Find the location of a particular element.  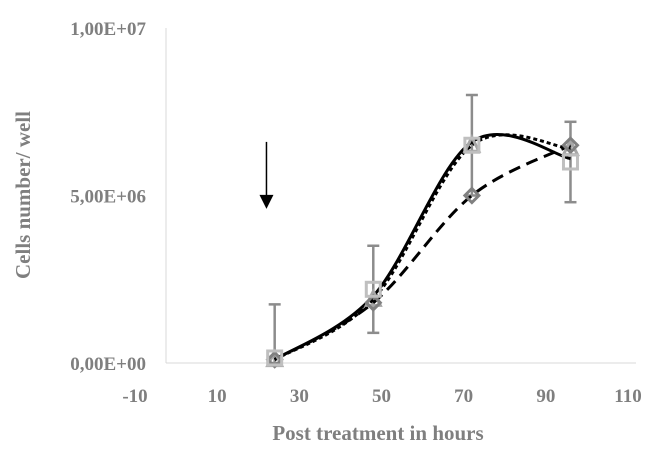

x-tick-label: 30 is located at coordinates (299, 396).